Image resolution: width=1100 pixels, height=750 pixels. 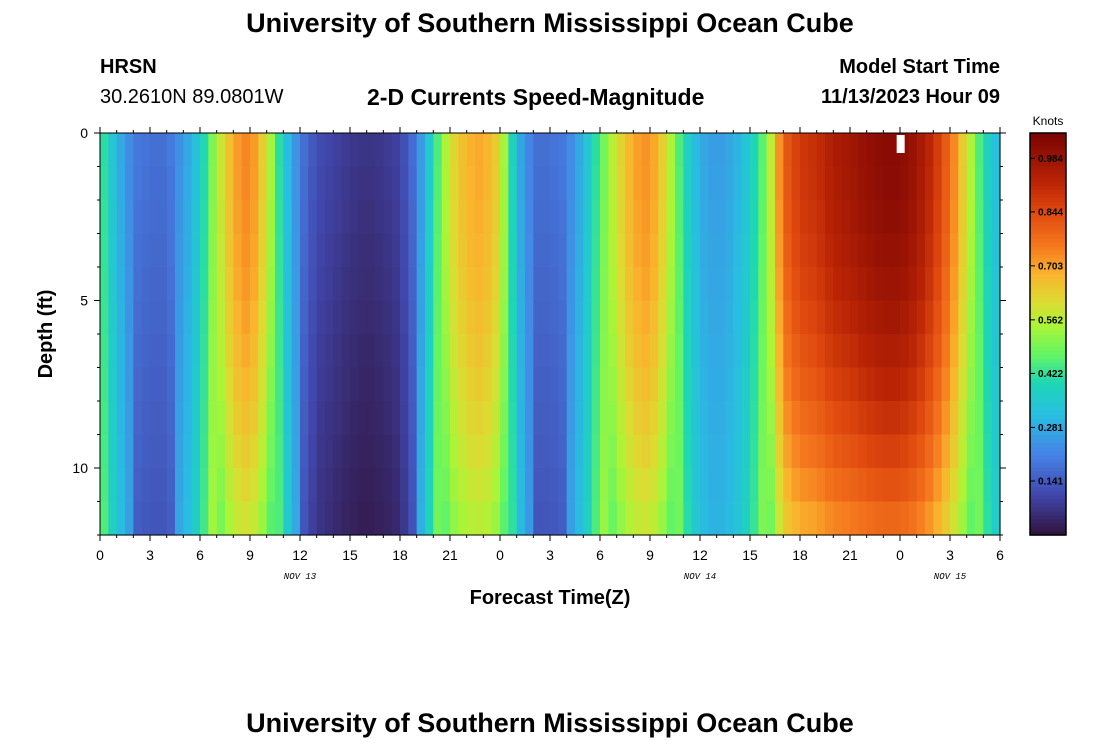 I want to click on model-start-value: 11/13/2023 Hour 09, so click(x=910, y=97).